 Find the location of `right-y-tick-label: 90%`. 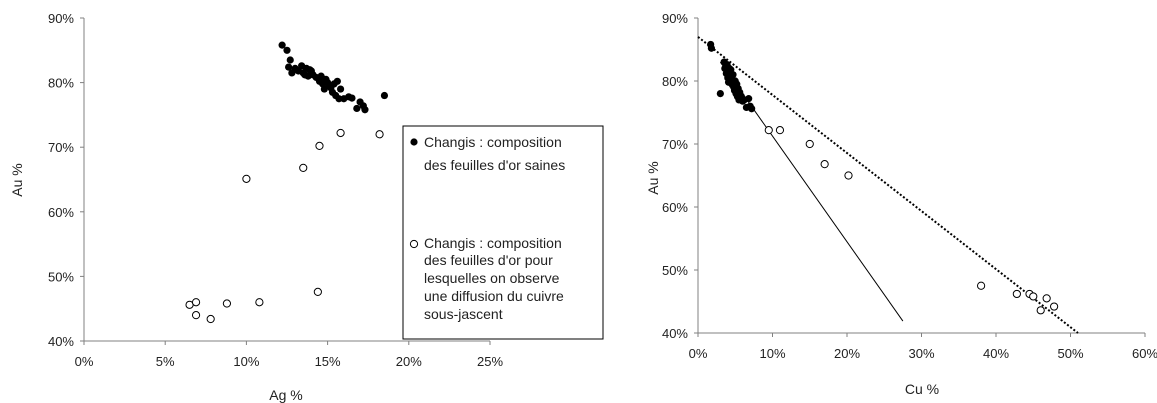

right-y-tick-label: 90% is located at coordinates (675, 18).